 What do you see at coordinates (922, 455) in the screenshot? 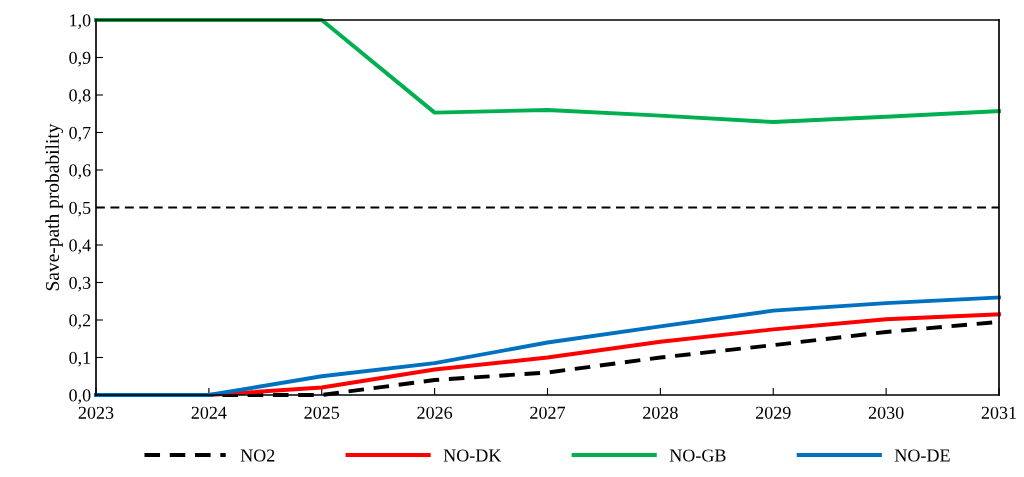
I see `legend-label: NO-DE` at bounding box center [922, 455].